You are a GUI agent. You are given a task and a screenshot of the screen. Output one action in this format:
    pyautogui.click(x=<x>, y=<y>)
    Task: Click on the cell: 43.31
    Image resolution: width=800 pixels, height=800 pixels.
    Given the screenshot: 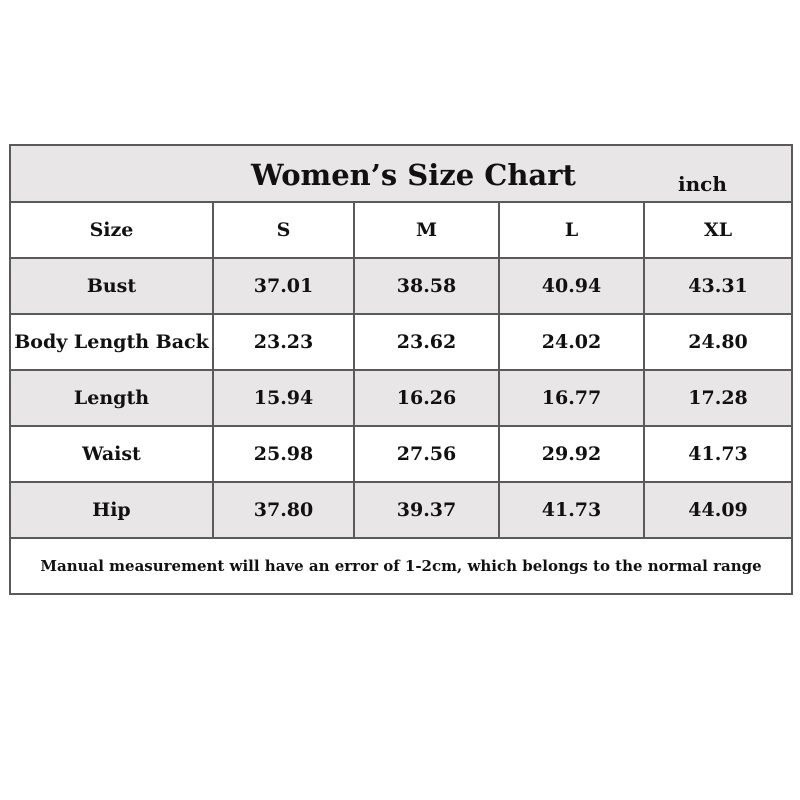 What is the action you would take?
    pyautogui.click(x=718, y=286)
    